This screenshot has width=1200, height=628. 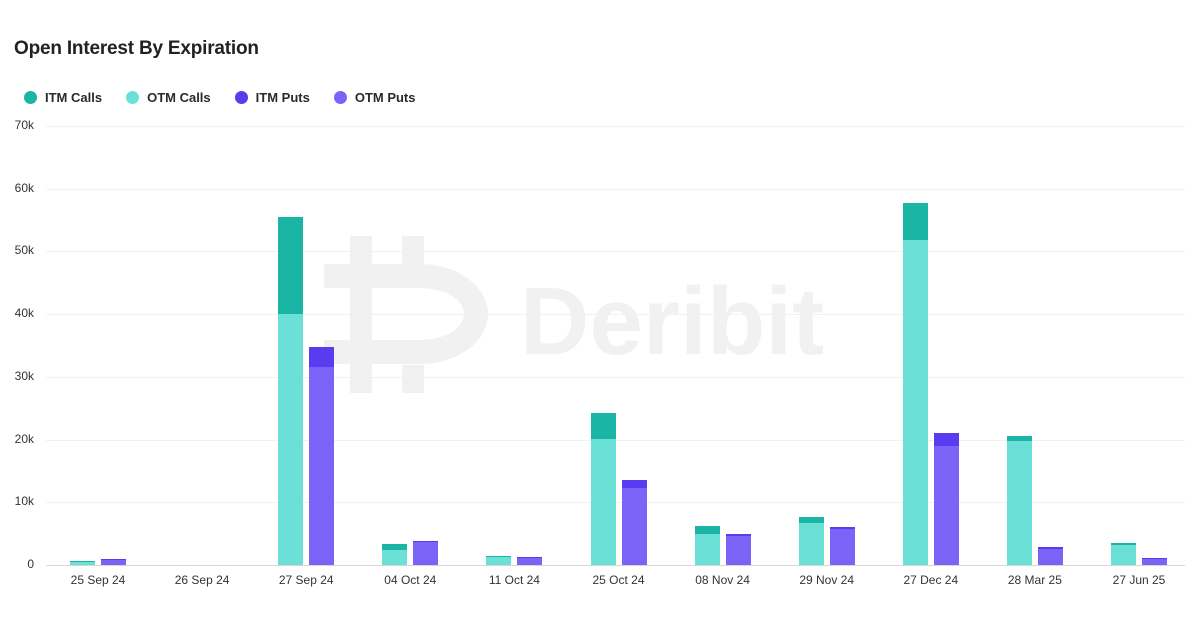 I want to click on x-tick-label: 28 Mar 25, so click(x=1034, y=580).